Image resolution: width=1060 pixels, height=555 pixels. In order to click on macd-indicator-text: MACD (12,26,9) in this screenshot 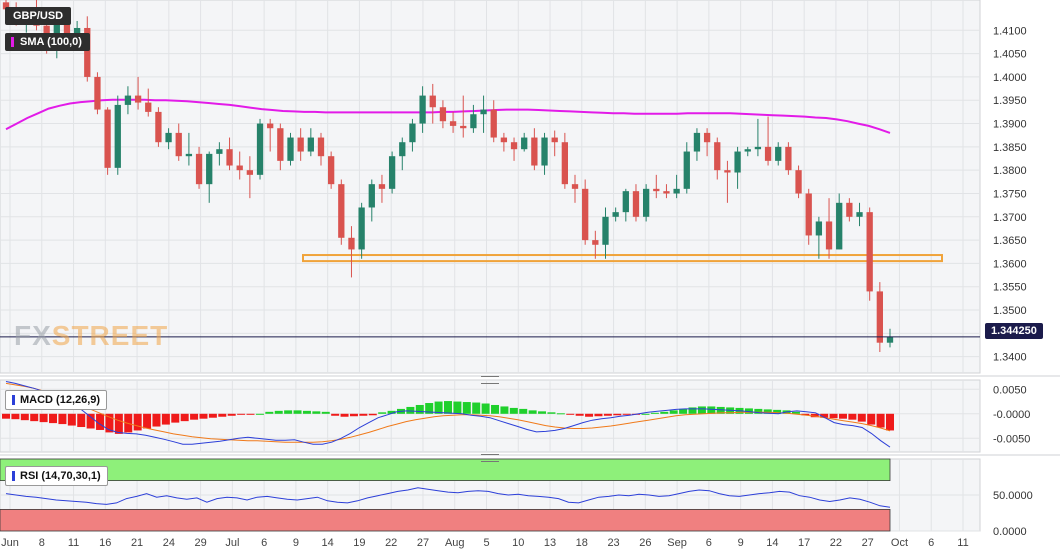, I will do `click(60, 400)`.